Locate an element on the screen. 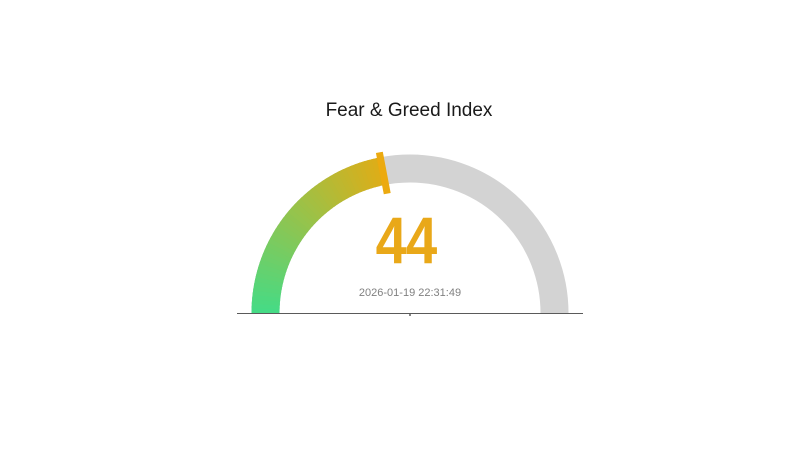 The image size is (800, 450). gauge-timestamp: 2026-01-19 22:31:49 is located at coordinates (410, 293).